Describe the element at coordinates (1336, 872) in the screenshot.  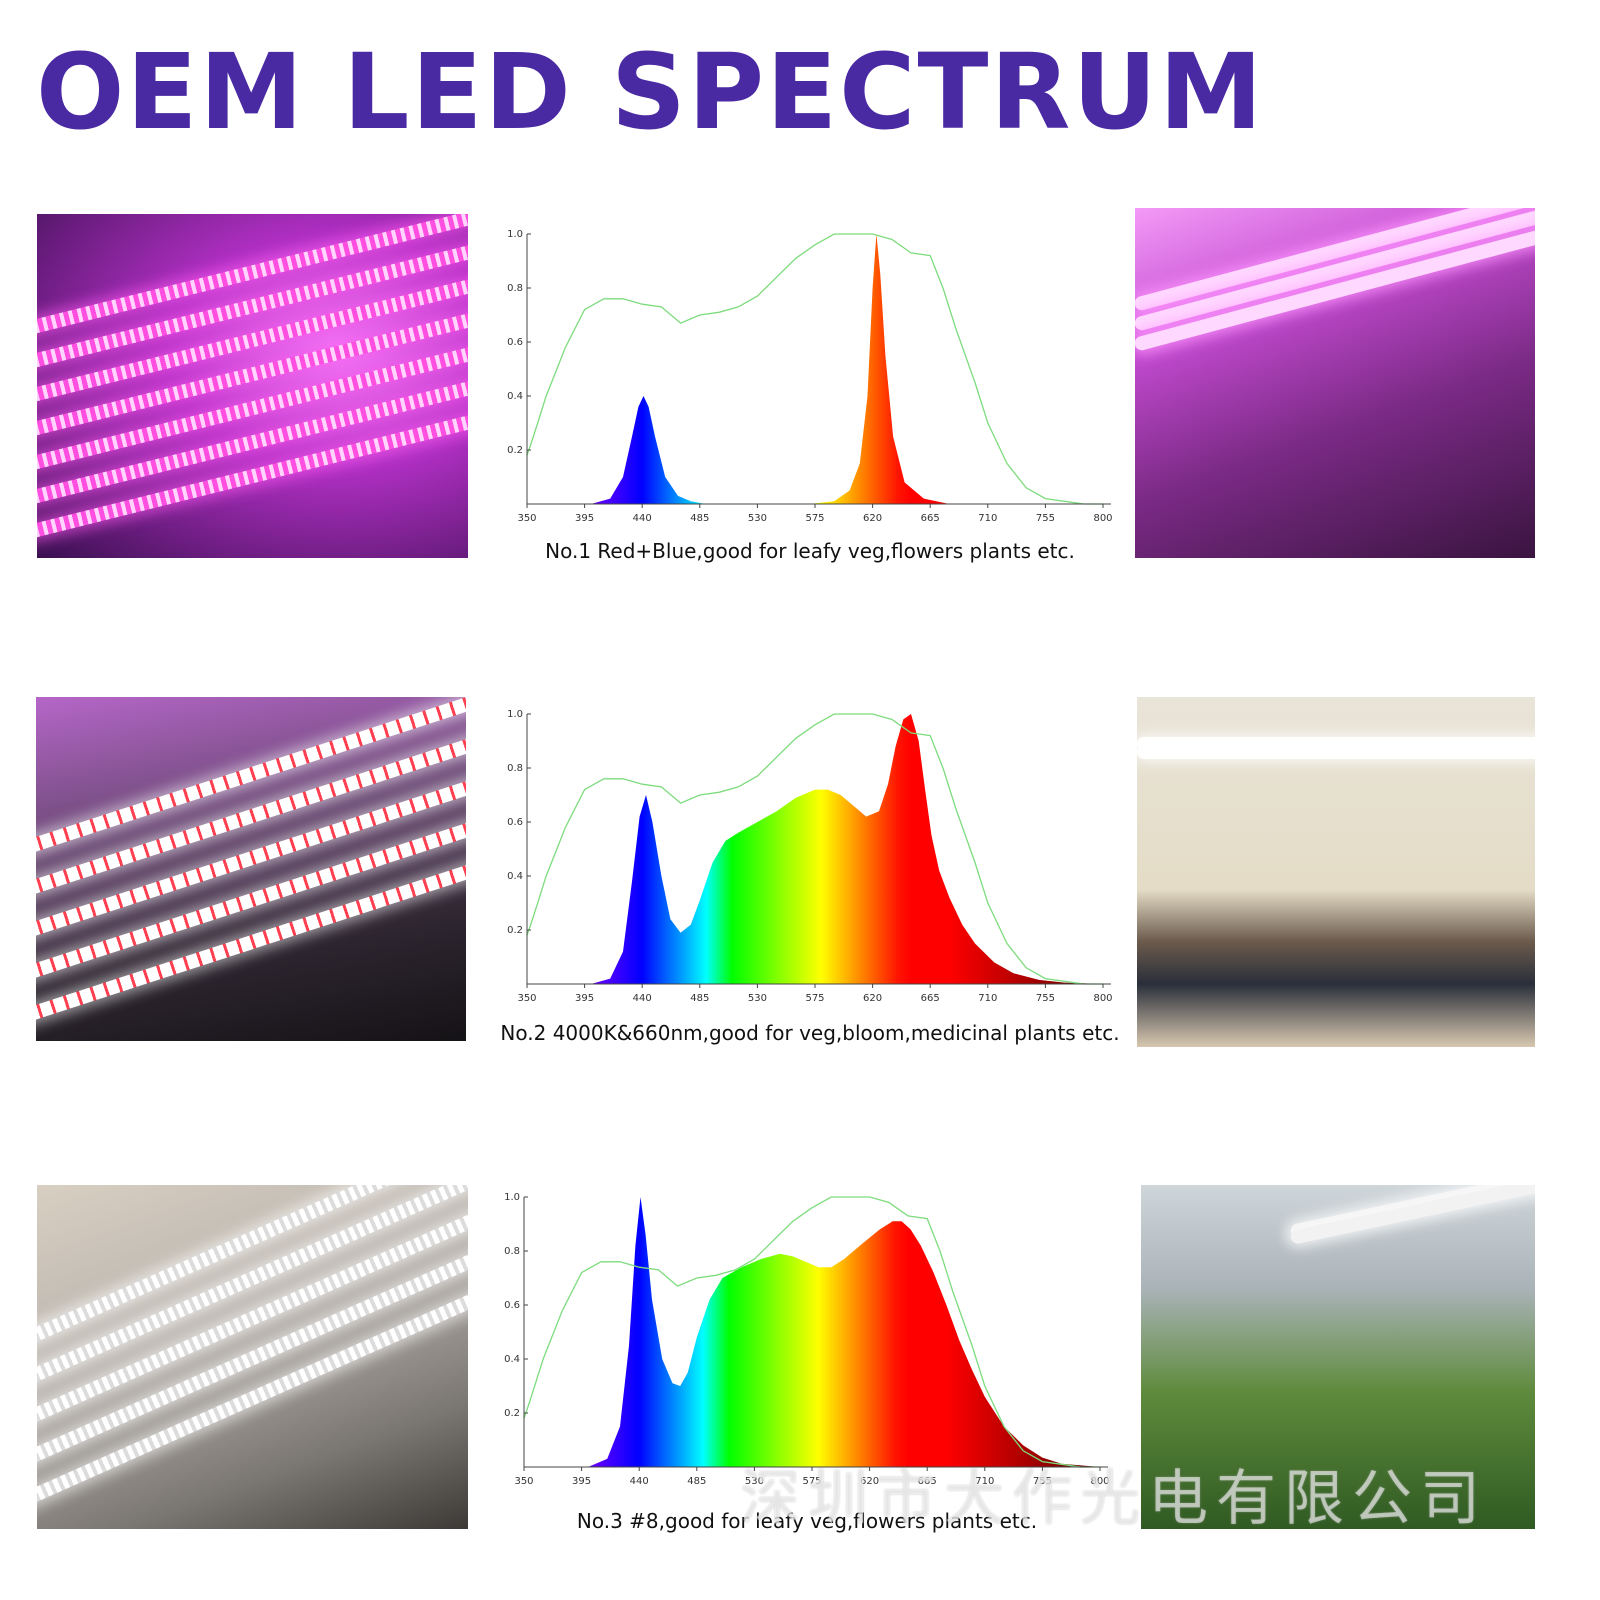
I see `photo-seedlings-shelf` at that location.